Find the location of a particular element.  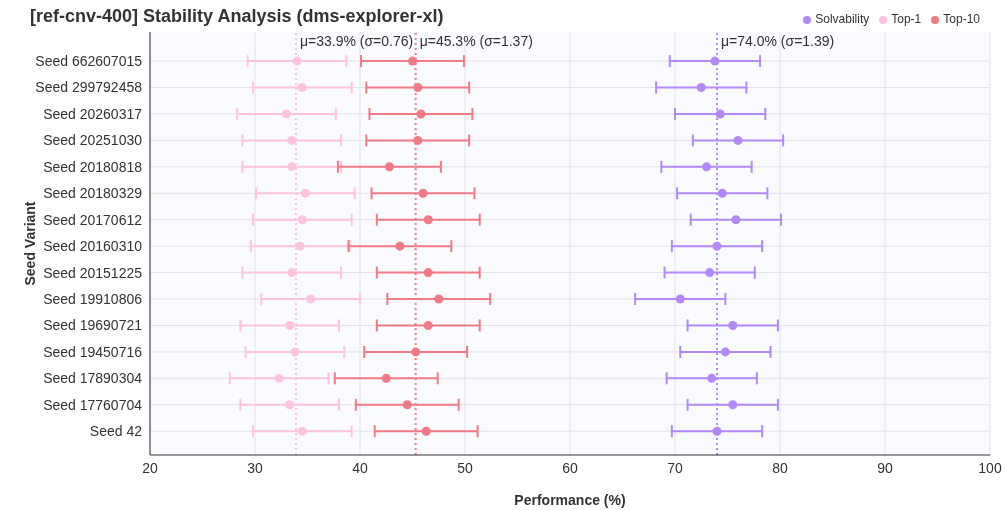

y-axis-title: Seed Variant is located at coordinates (29, 243).